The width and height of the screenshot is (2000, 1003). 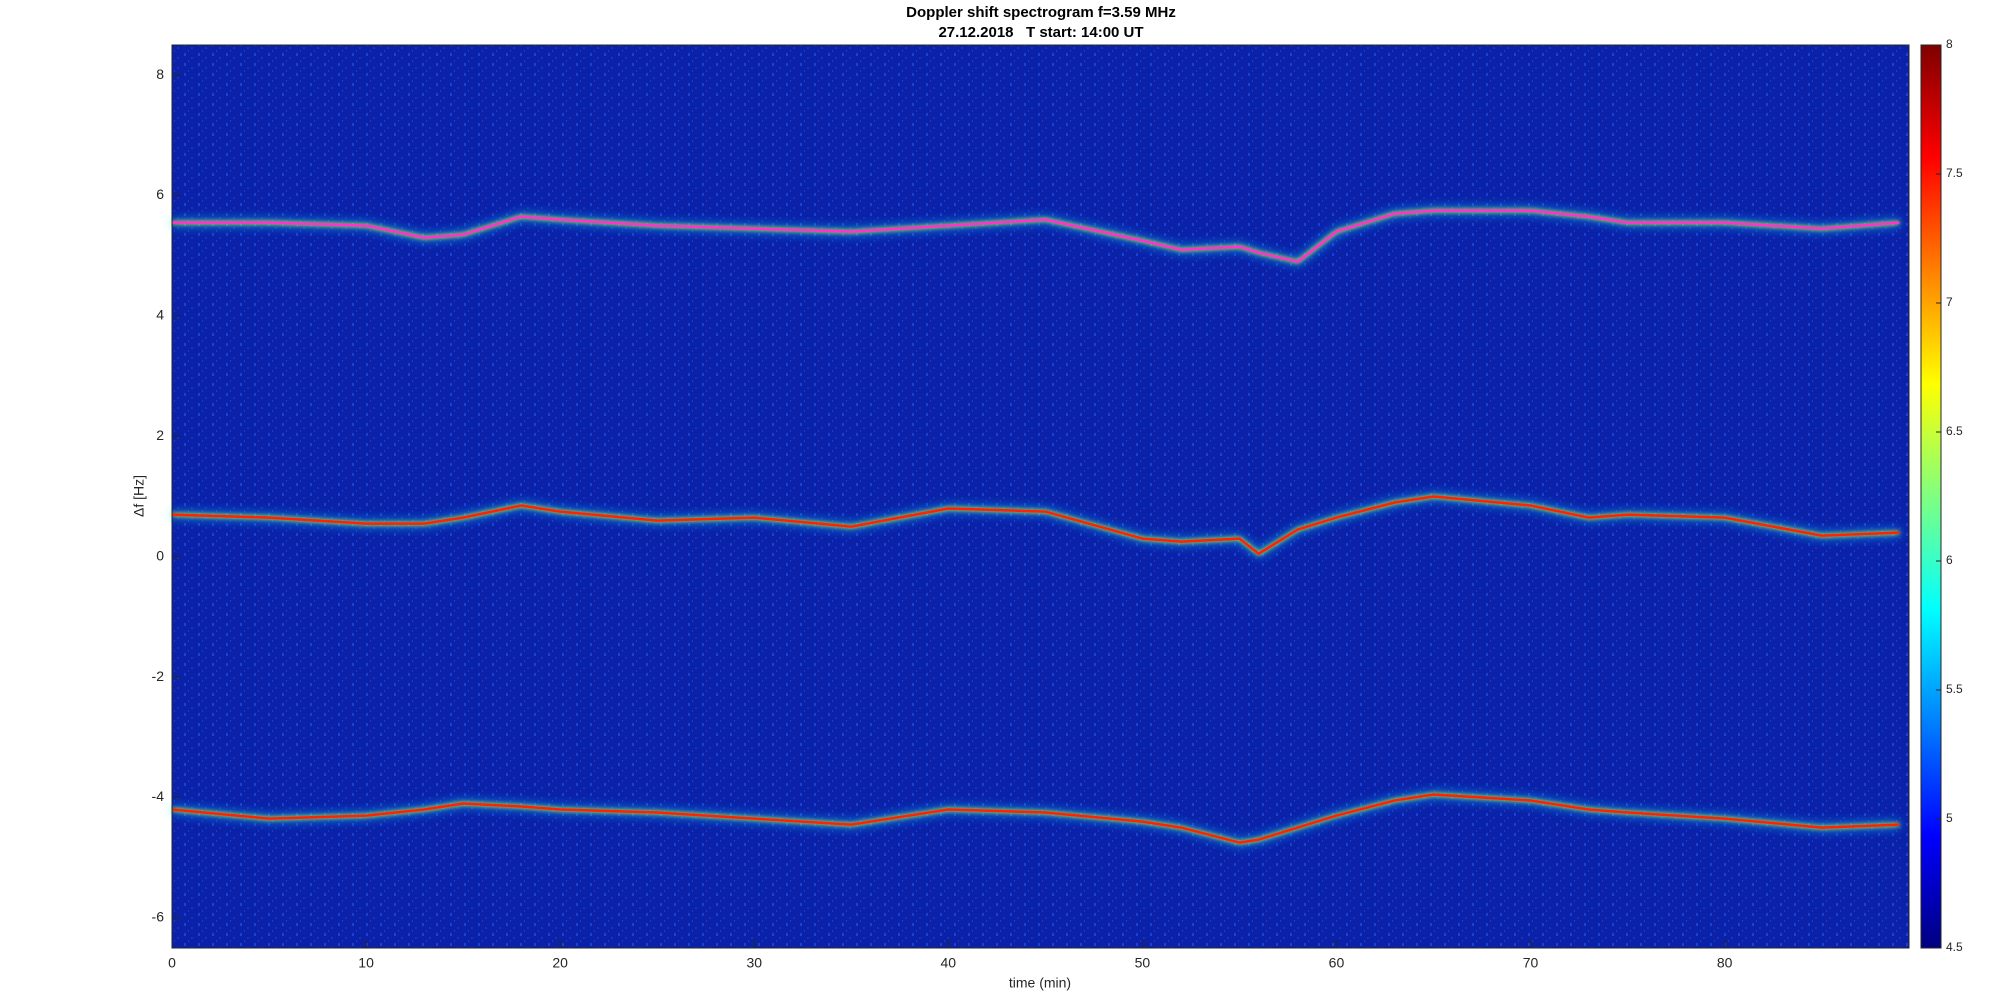 I want to click on colorbar-tick-label: 6, so click(x=1949, y=560).